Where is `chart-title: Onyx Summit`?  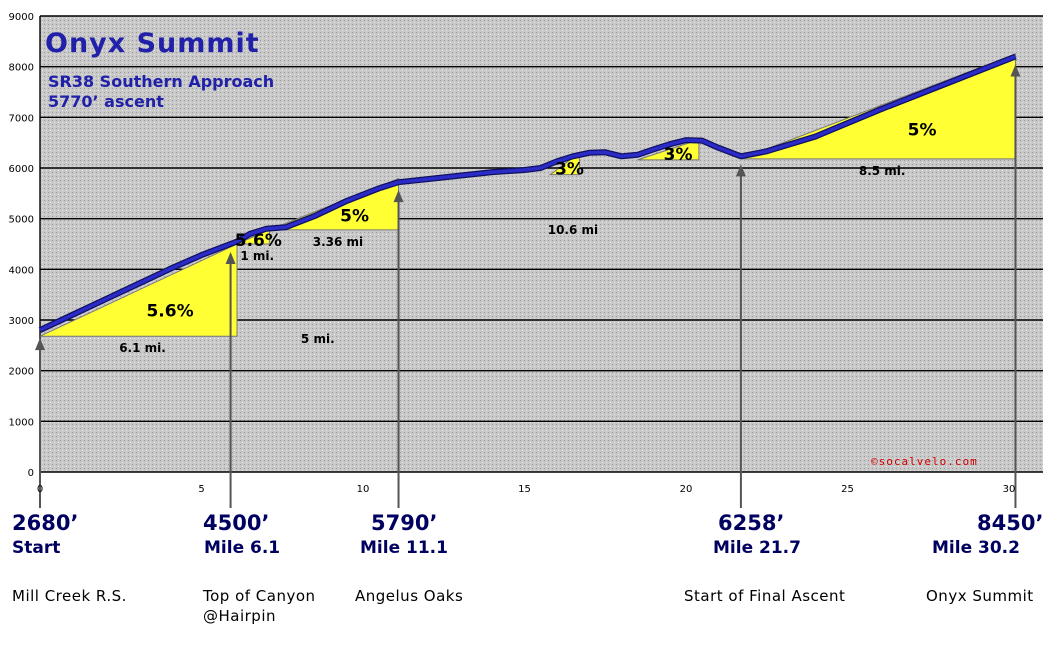 chart-title: Onyx Summit is located at coordinates (152, 43).